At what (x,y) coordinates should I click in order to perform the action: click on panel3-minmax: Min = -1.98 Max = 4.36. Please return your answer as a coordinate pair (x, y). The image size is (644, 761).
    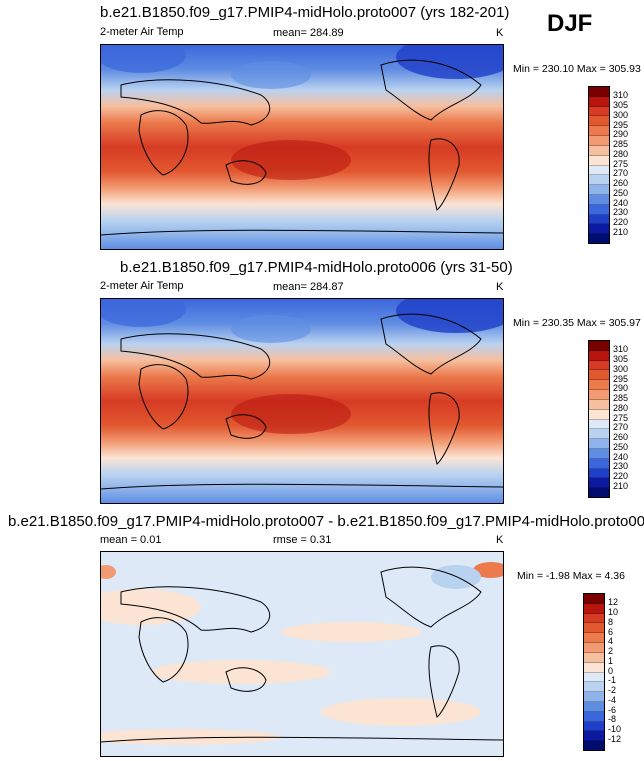
    Looking at the image, I should click on (571, 576).